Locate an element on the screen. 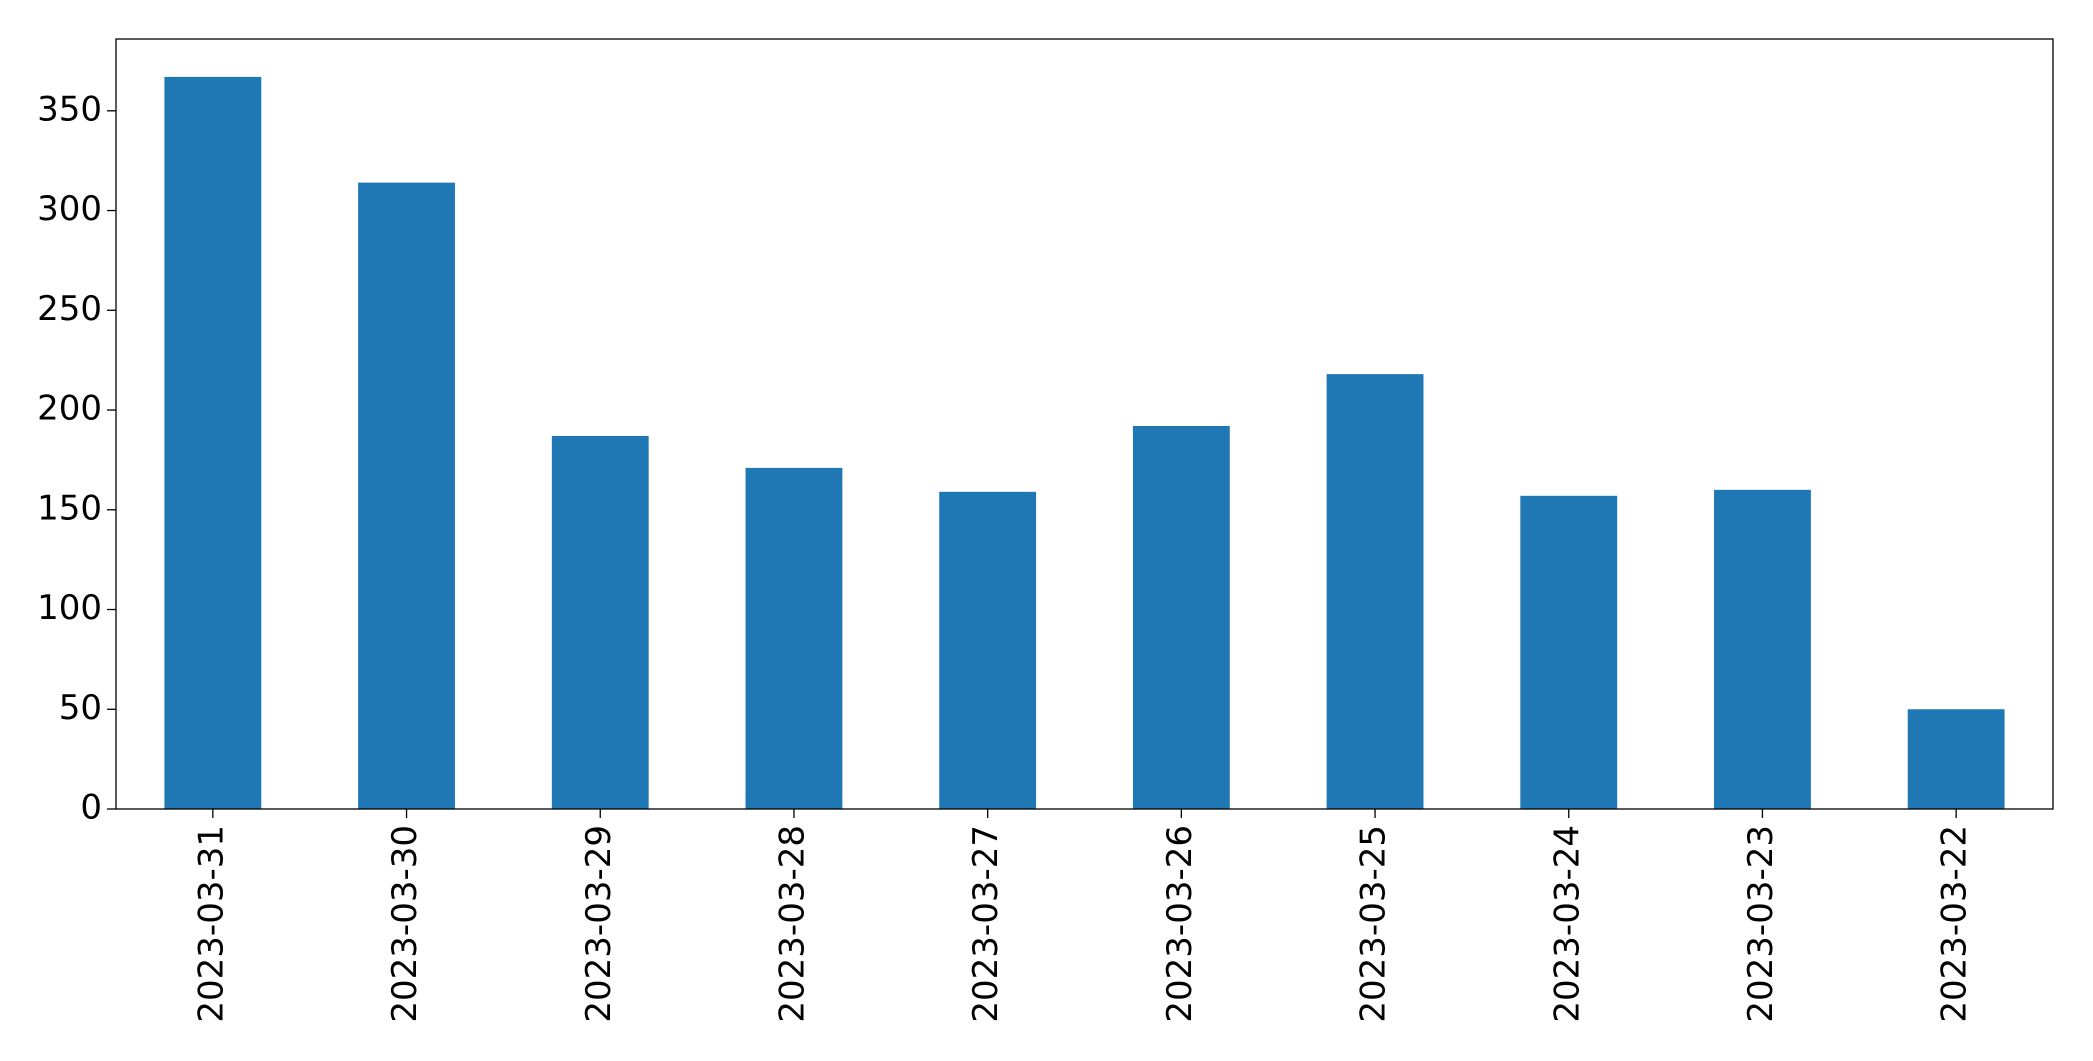  x-tick-label: 2023-03-30 is located at coordinates (405, 924).